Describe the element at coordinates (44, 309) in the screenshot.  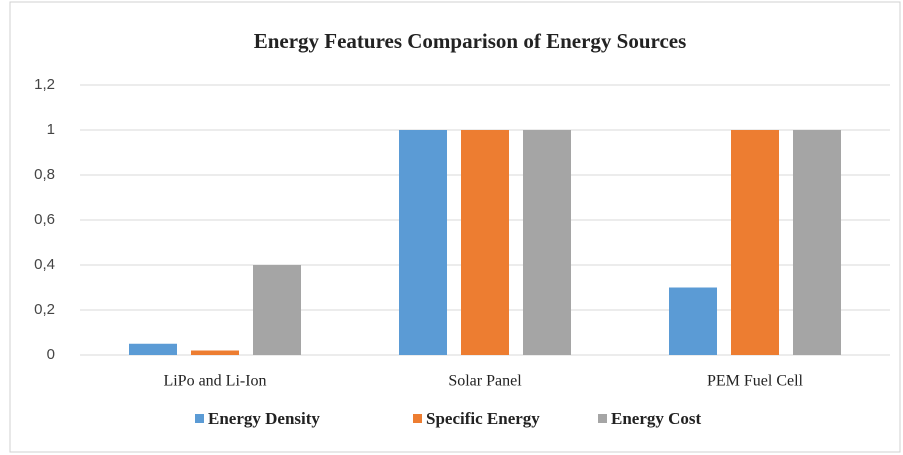
I see `y-tick-label: 0,2` at that location.